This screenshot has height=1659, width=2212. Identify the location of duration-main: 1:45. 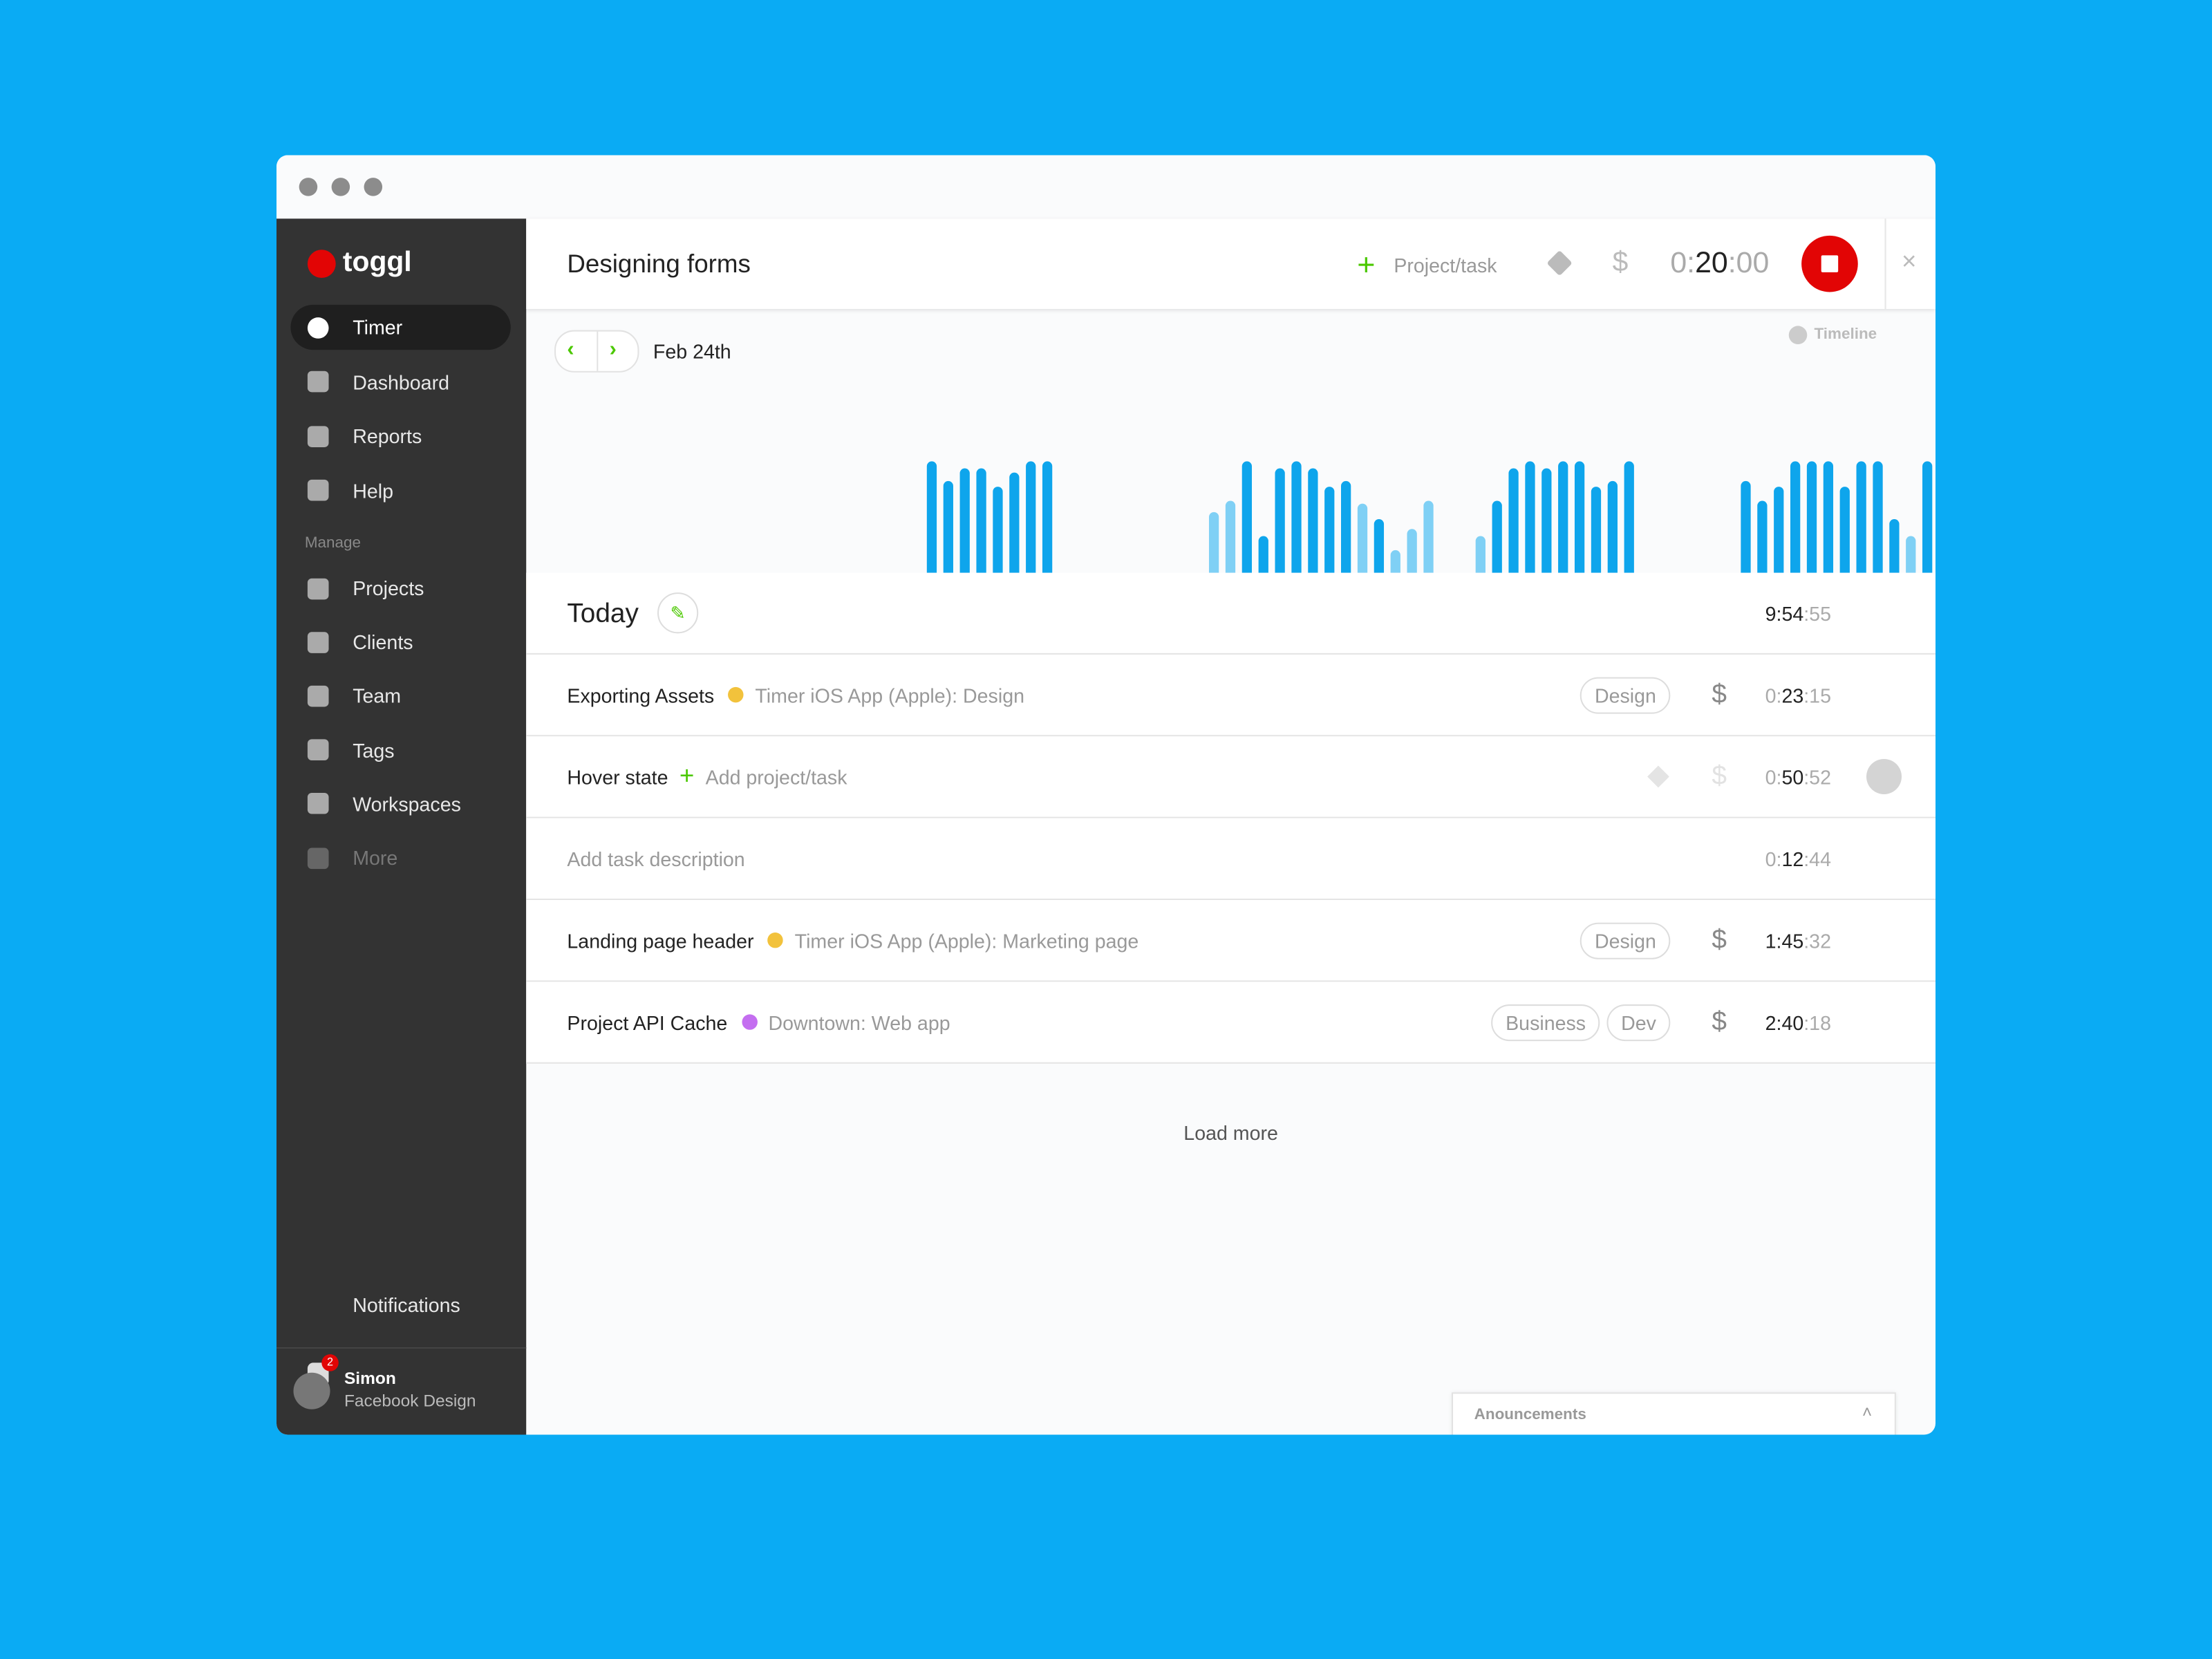
(1784, 940).